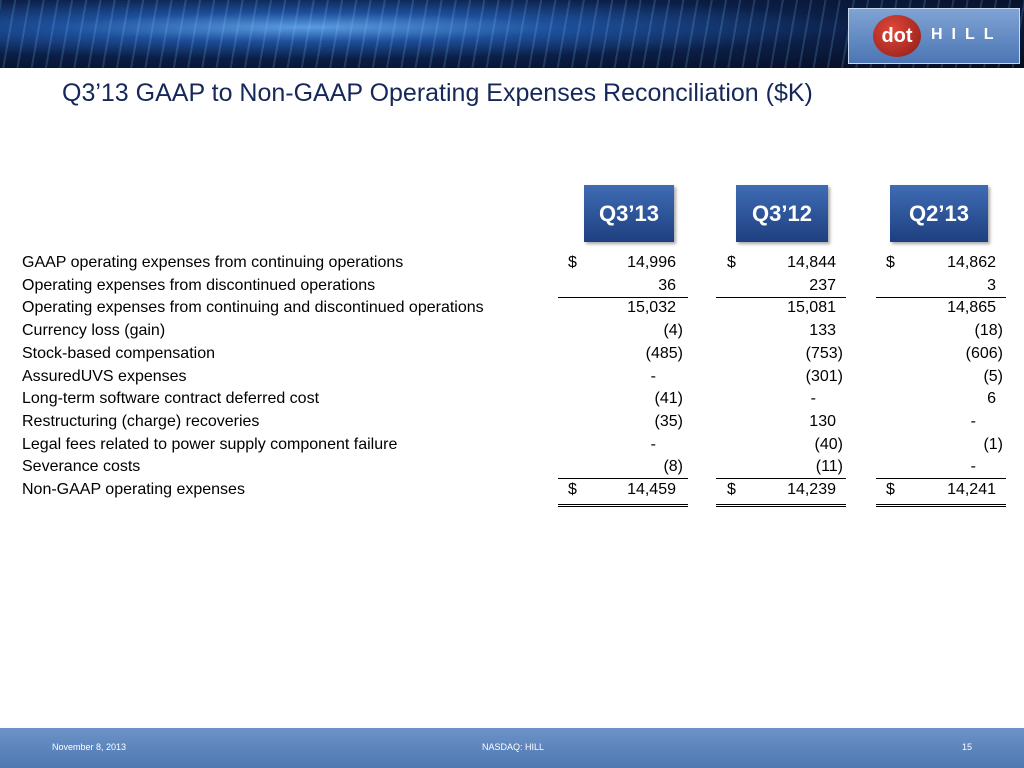 The image size is (1024, 768). What do you see at coordinates (811, 308) in the screenshot?
I see `cell-value: 15,081` at bounding box center [811, 308].